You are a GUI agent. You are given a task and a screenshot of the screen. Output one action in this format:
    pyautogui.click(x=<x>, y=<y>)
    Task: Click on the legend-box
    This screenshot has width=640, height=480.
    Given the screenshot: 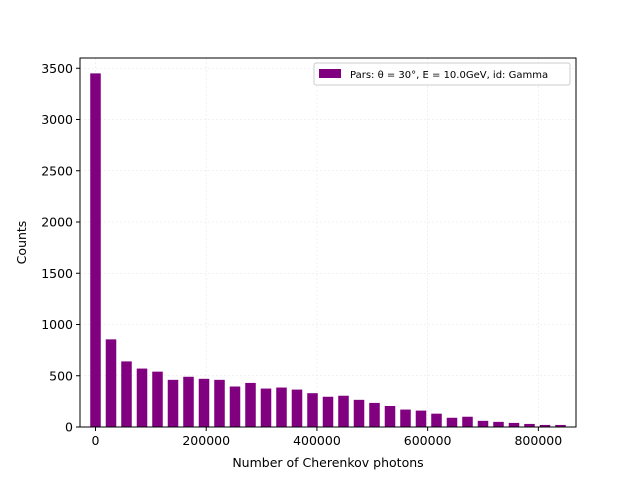 What is the action you would take?
    pyautogui.click(x=442, y=74)
    